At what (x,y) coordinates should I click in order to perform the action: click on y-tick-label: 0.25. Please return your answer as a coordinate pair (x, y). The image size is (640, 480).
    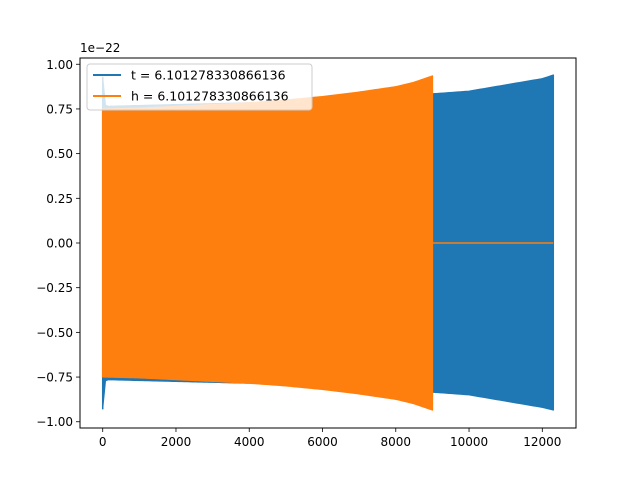
    Looking at the image, I should click on (59, 199).